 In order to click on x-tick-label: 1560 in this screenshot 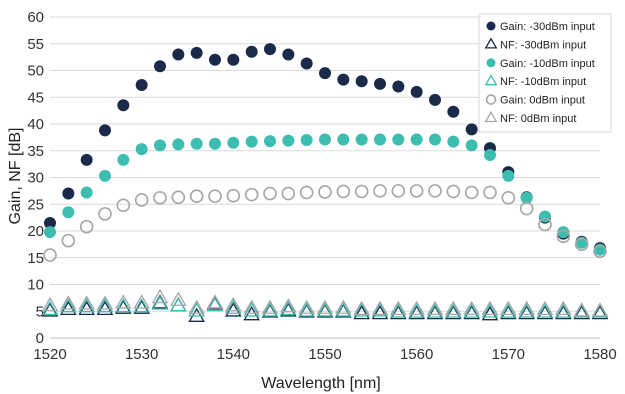, I will do `click(416, 354)`.